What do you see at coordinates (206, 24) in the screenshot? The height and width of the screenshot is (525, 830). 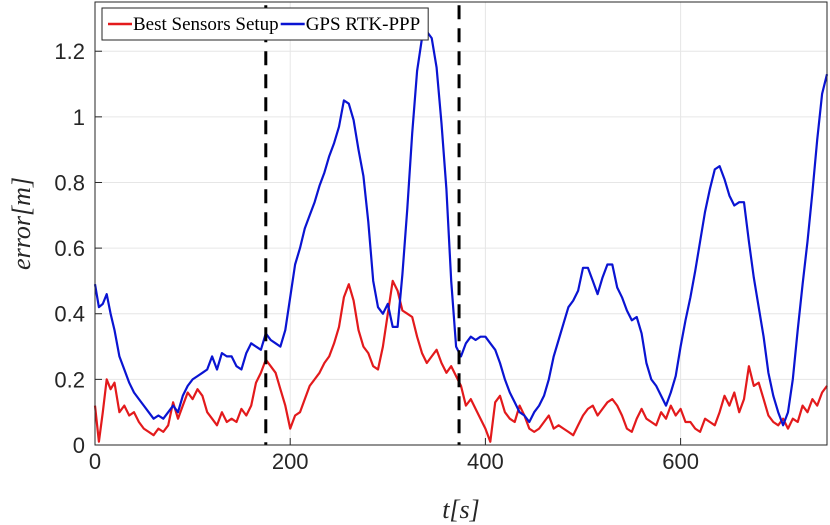 I see `legend-label-best-sensors: Best Sensors Setup` at bounding box center [206, 24].